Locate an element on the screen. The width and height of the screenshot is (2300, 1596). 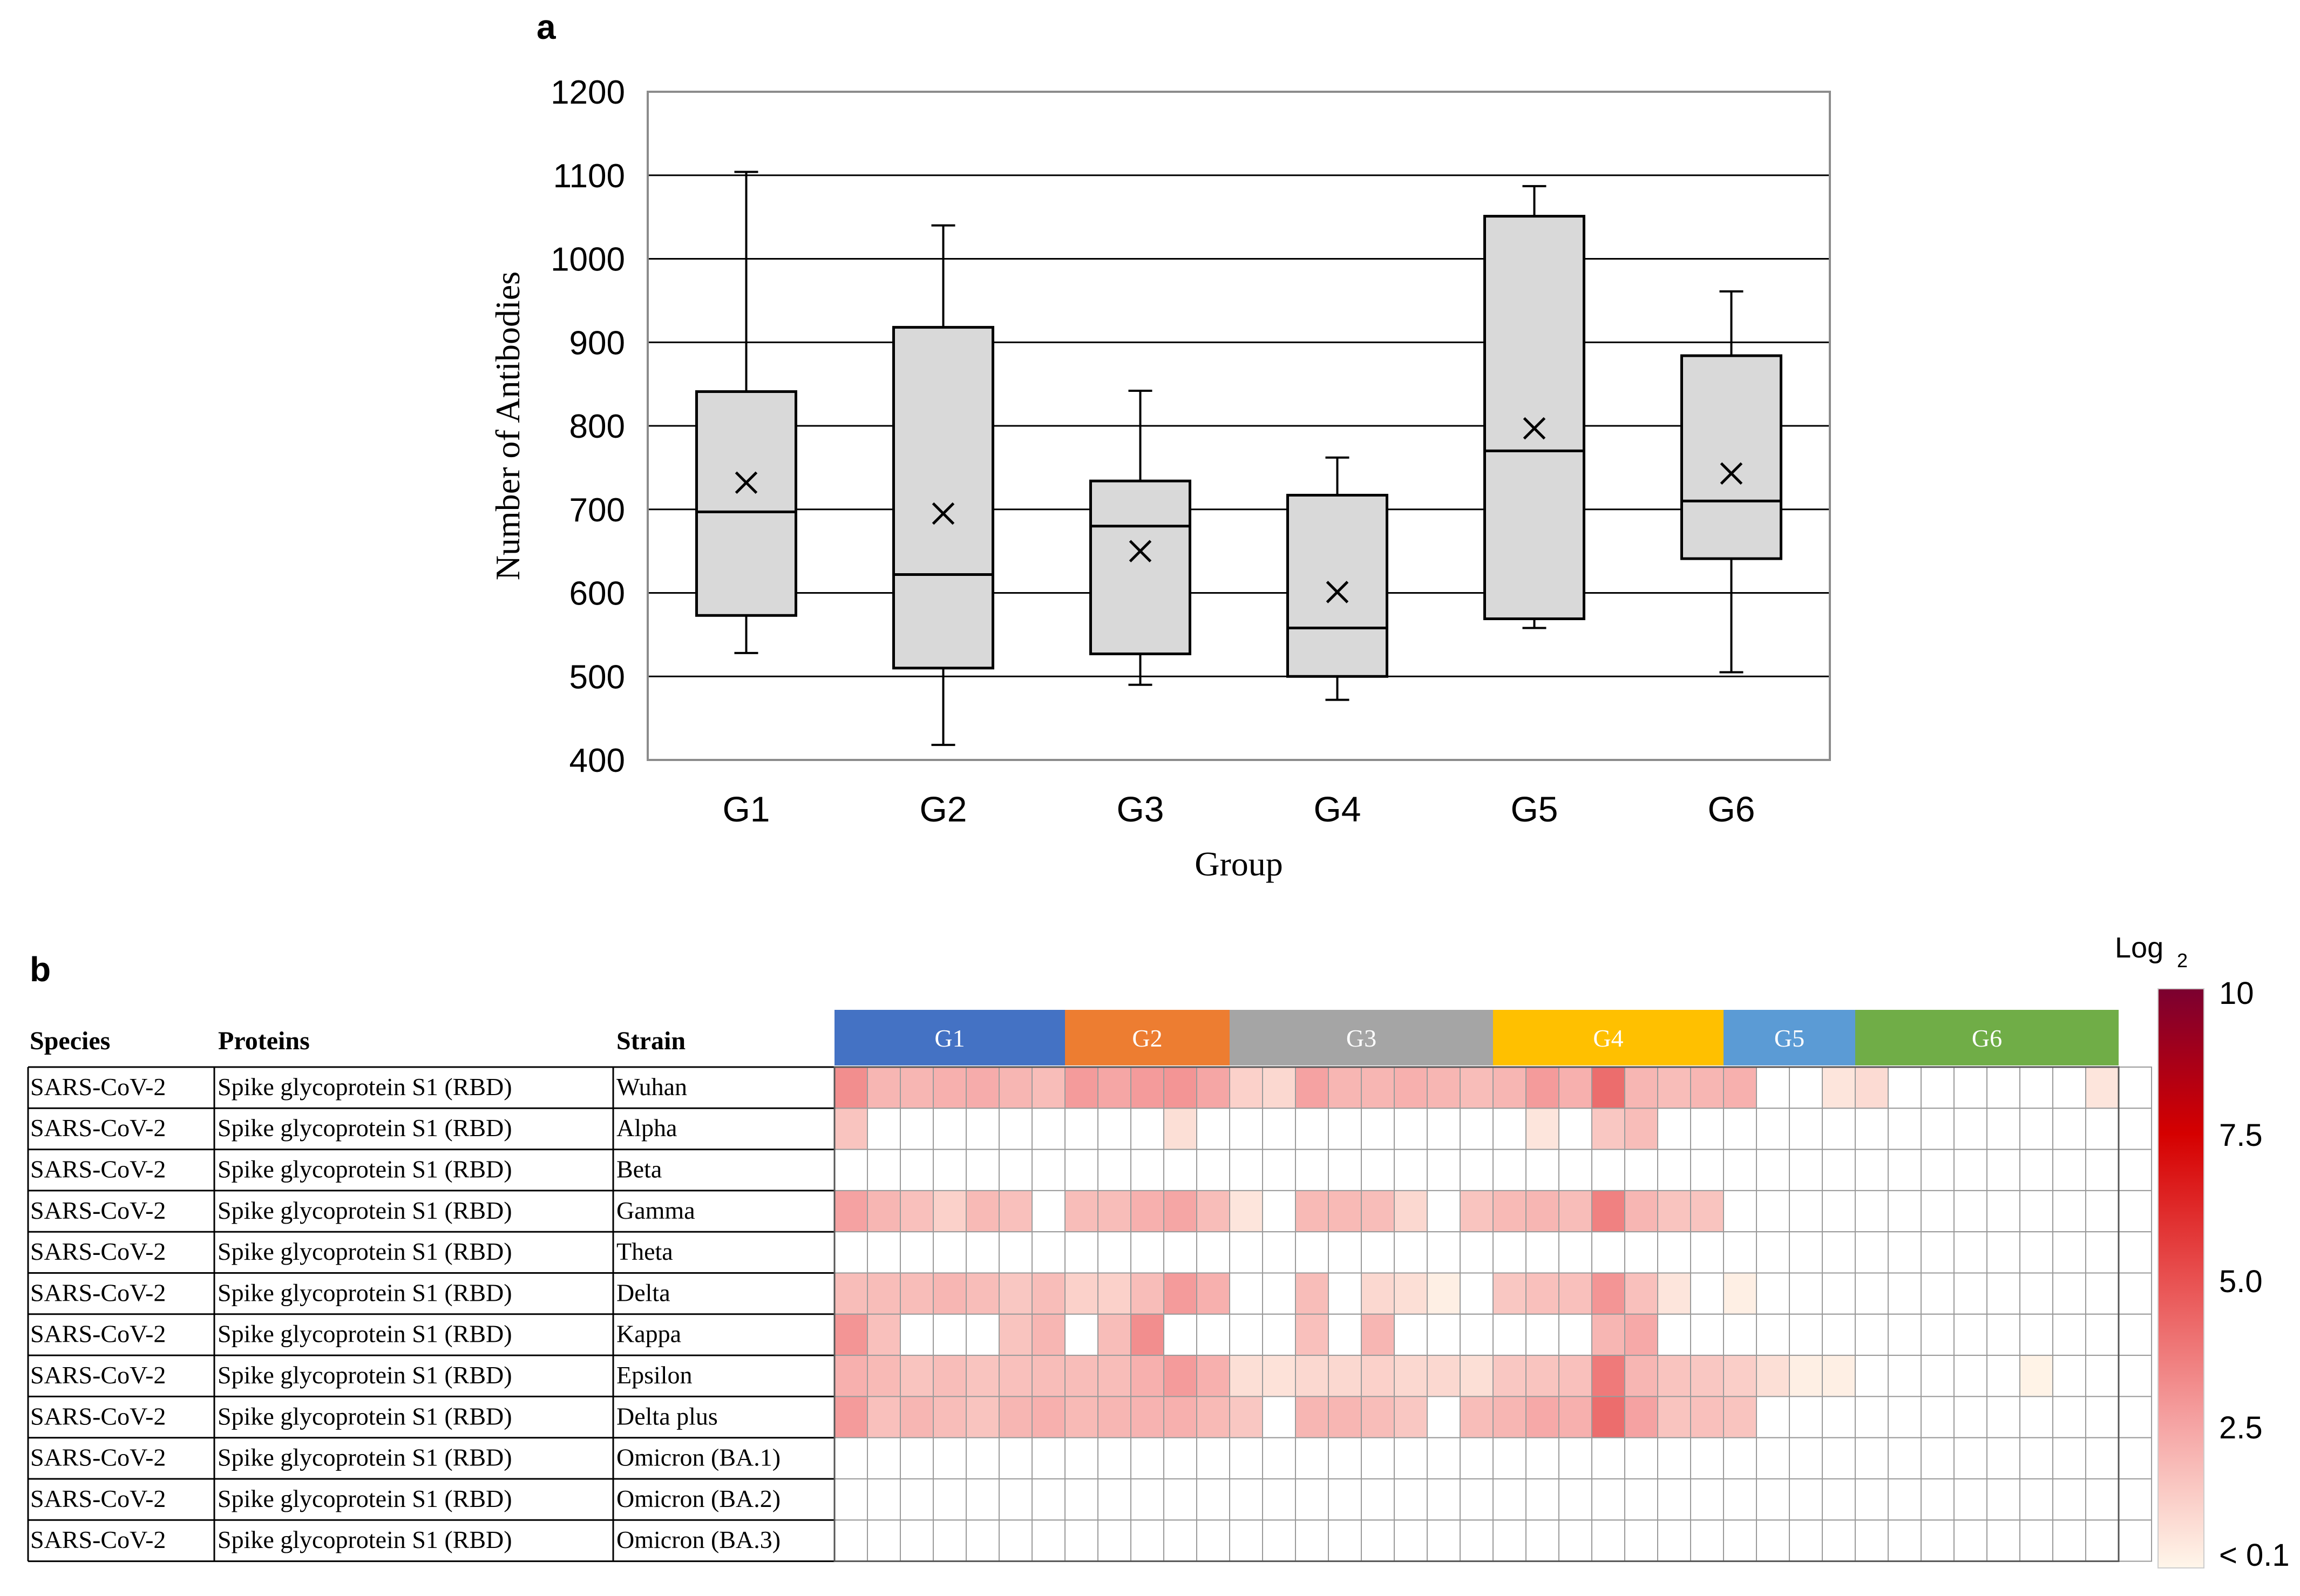
box-g4 is located at coordinates (1337, 578).